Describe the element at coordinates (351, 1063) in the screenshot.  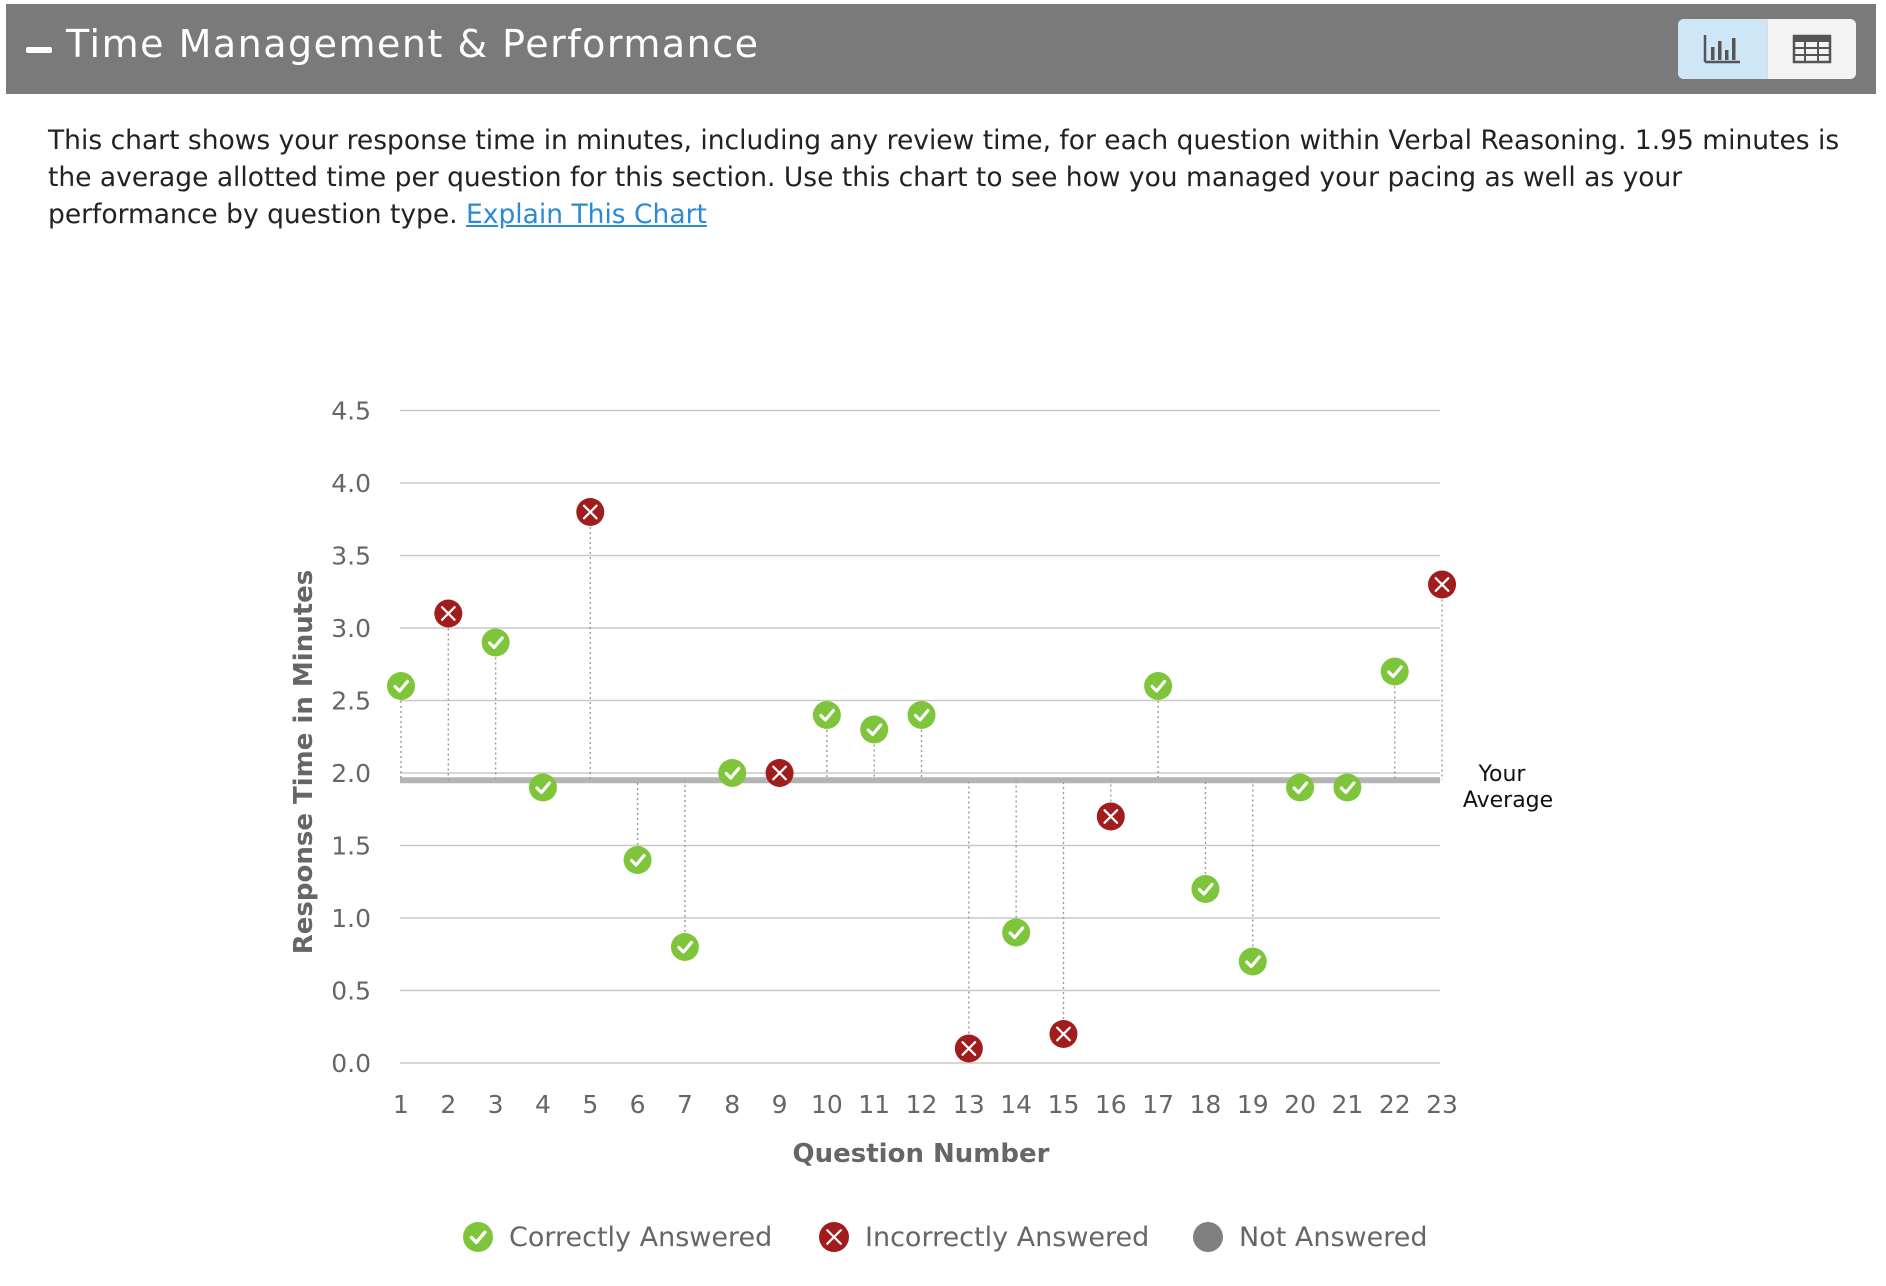
I see `y-tick-label: 0.0` at that location.